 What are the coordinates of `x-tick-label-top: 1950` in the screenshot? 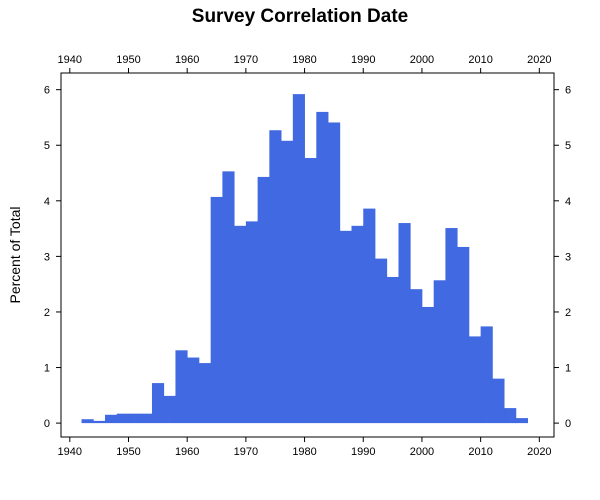 It's located at (128, 60).